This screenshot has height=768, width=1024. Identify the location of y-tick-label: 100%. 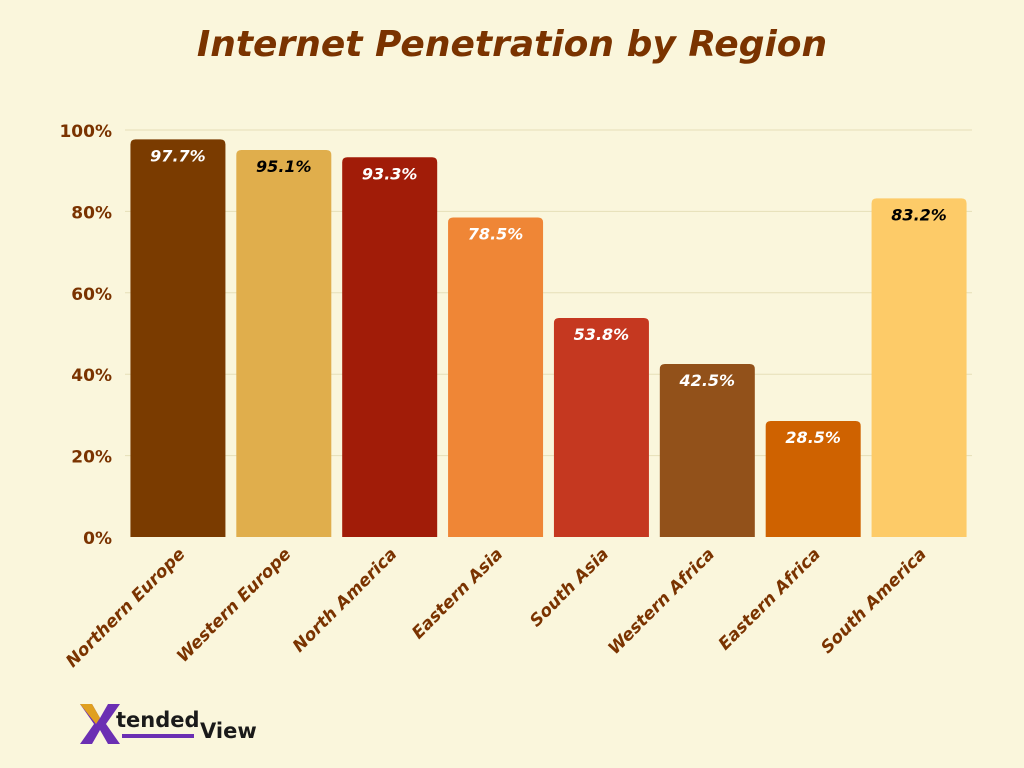
(85, 132).